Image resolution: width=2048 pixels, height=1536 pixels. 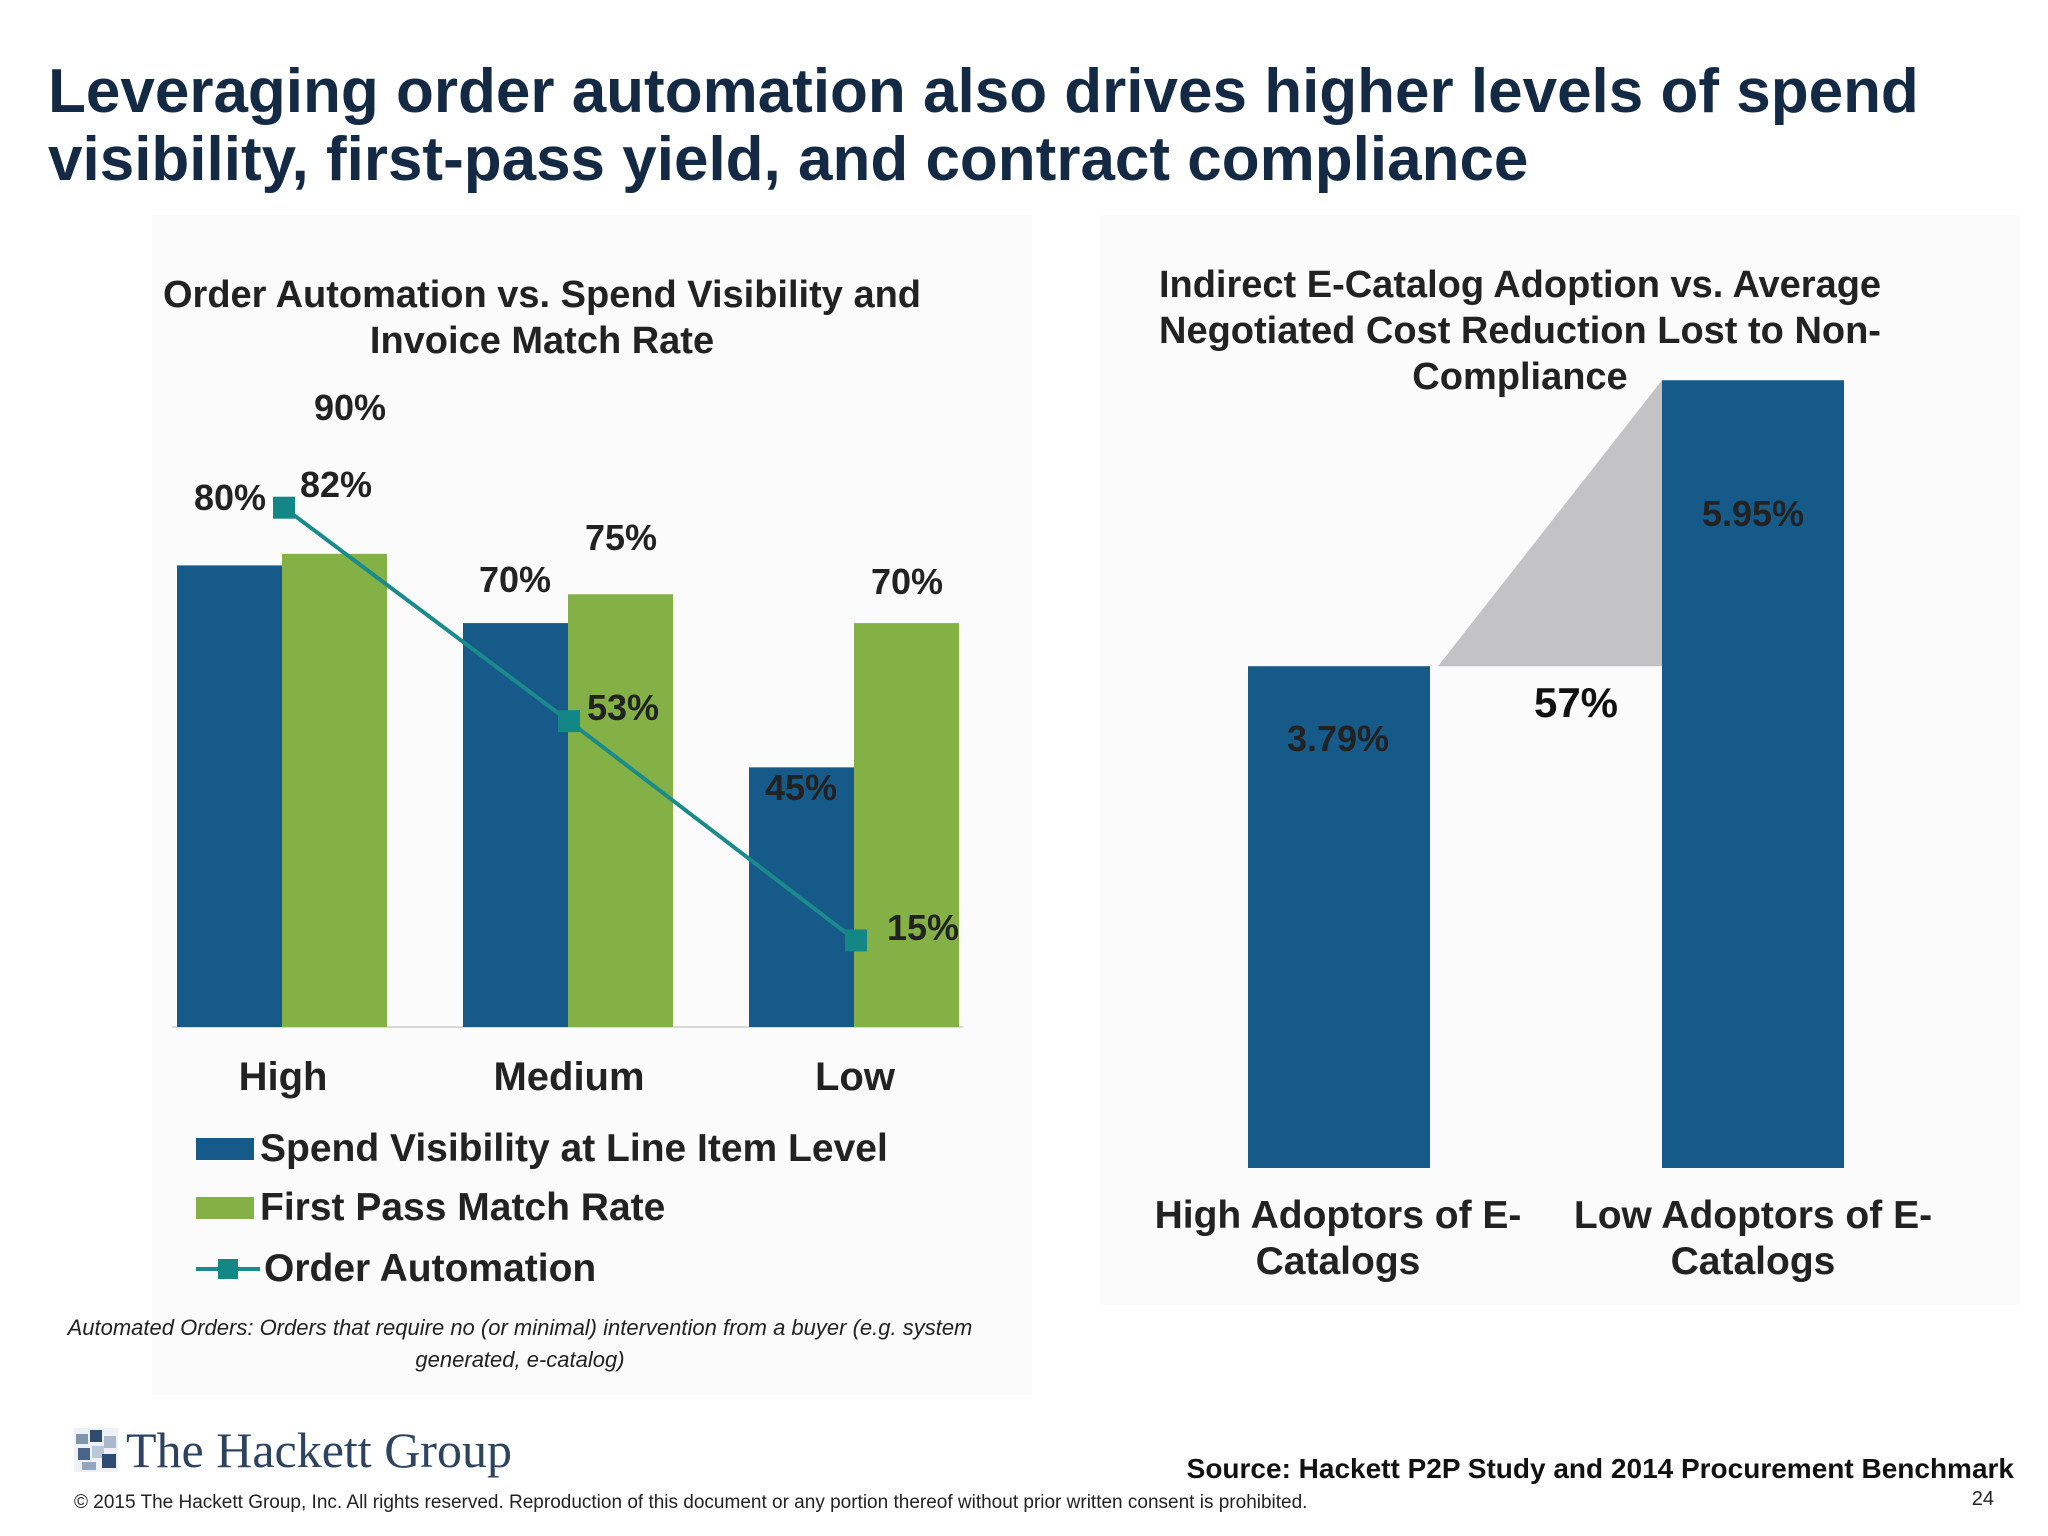 I want to click on data-label-order-automation-low: 15%, so click(x=923, y=927).